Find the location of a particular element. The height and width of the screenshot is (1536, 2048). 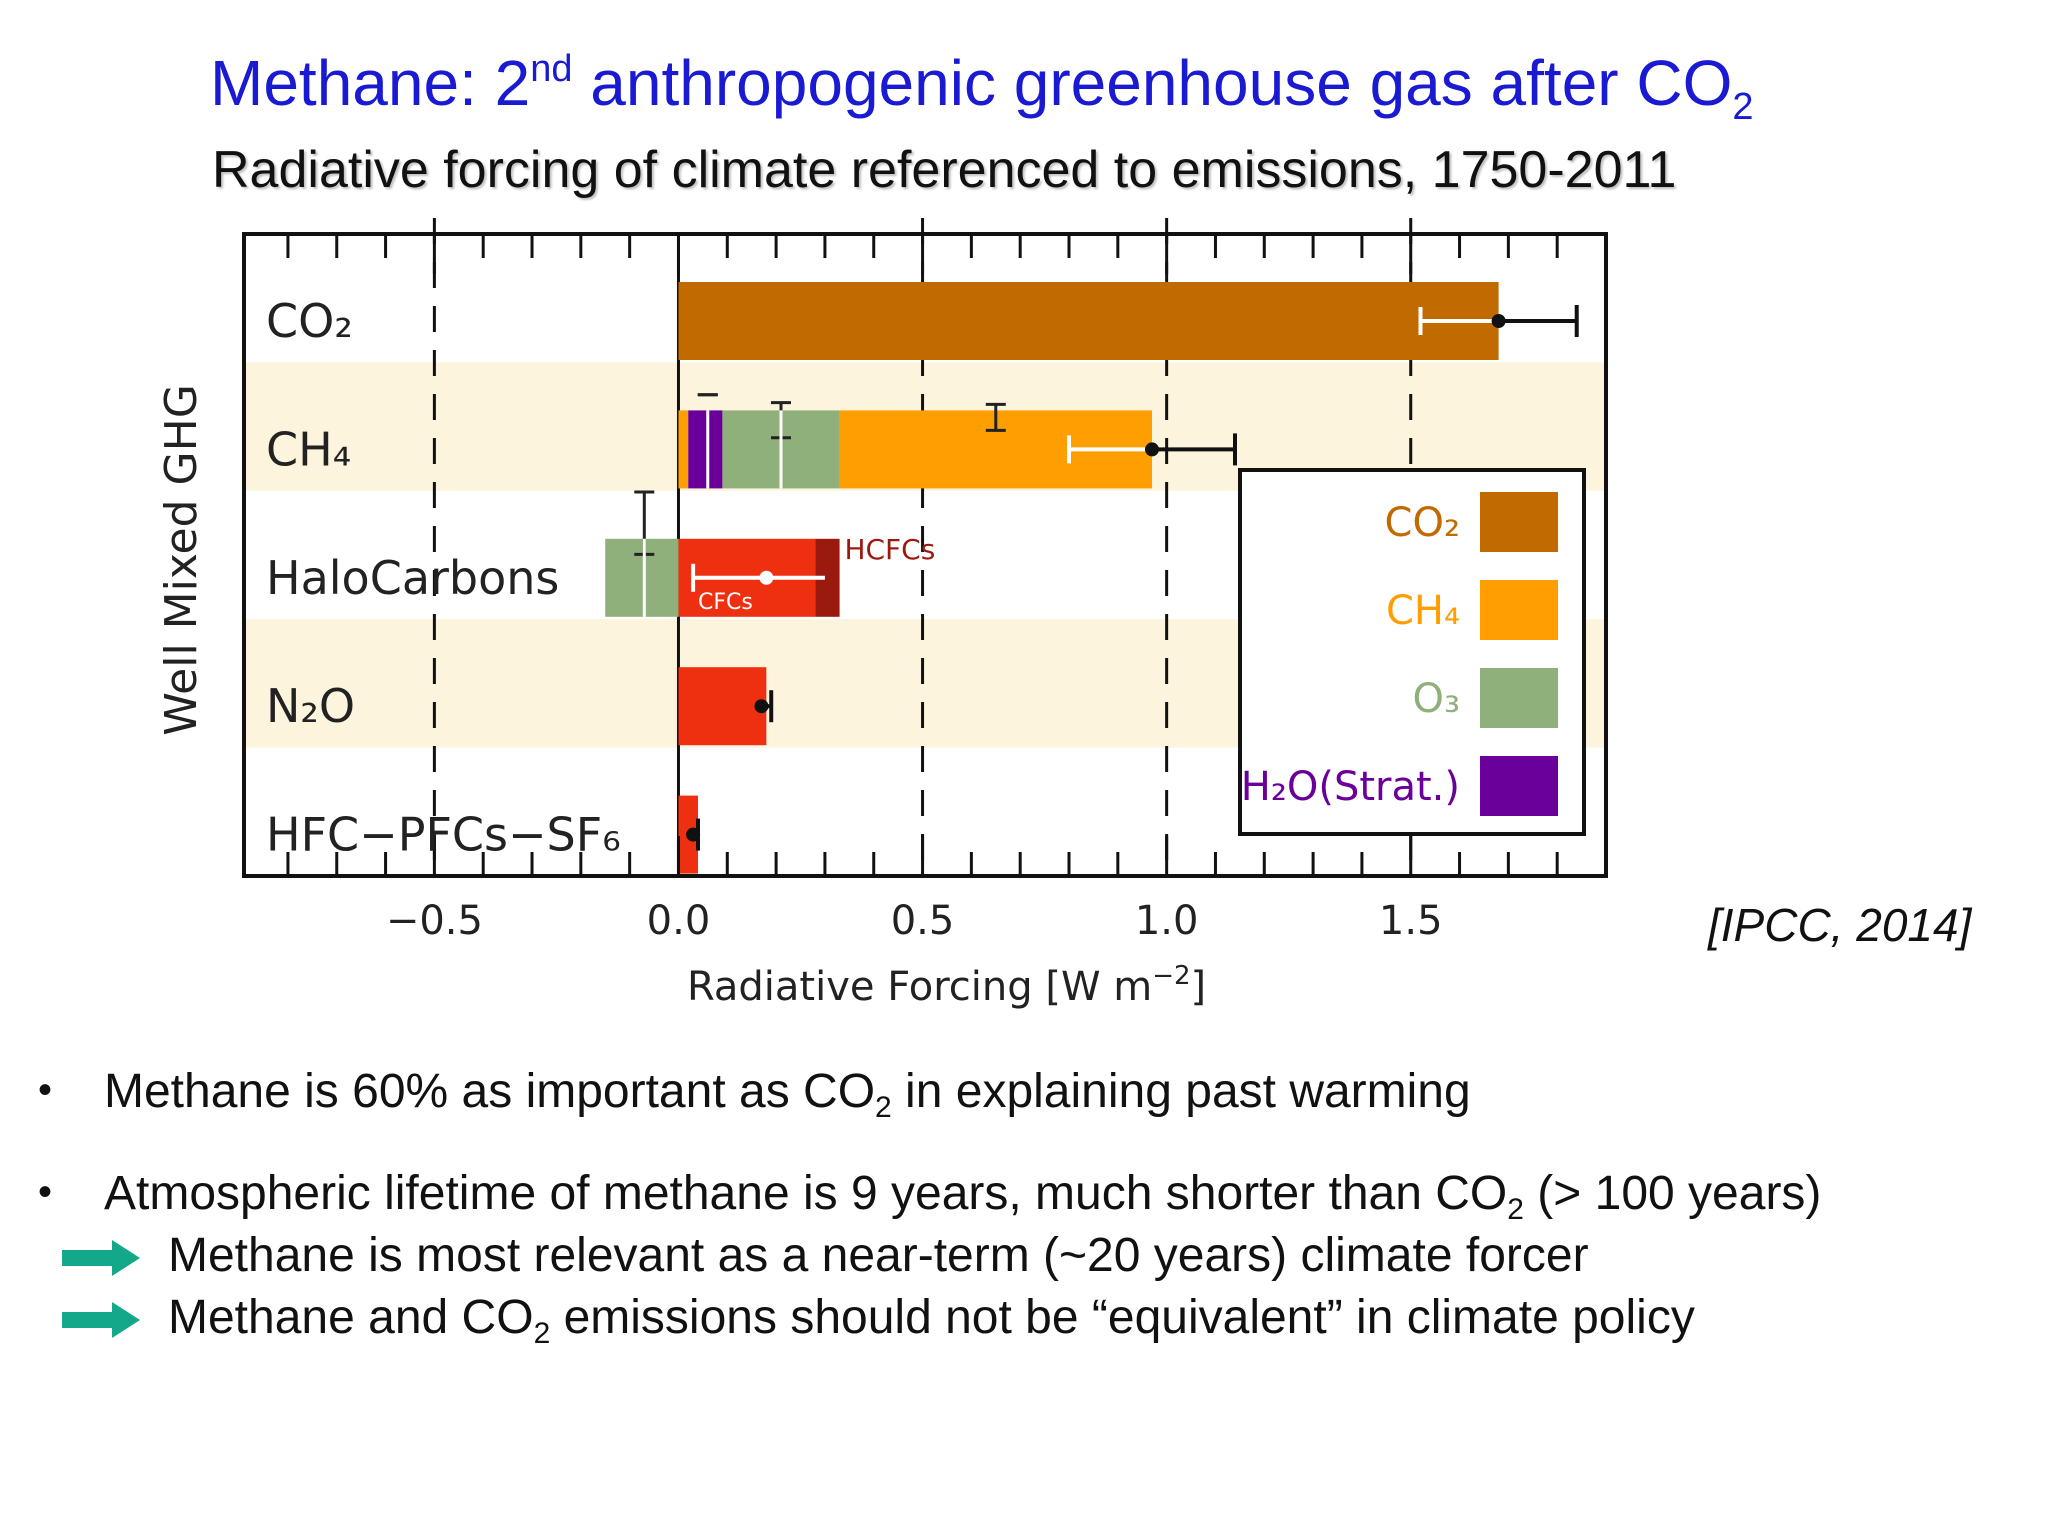

x-tick-label: 0.5 is located at coordinates (923, 921).